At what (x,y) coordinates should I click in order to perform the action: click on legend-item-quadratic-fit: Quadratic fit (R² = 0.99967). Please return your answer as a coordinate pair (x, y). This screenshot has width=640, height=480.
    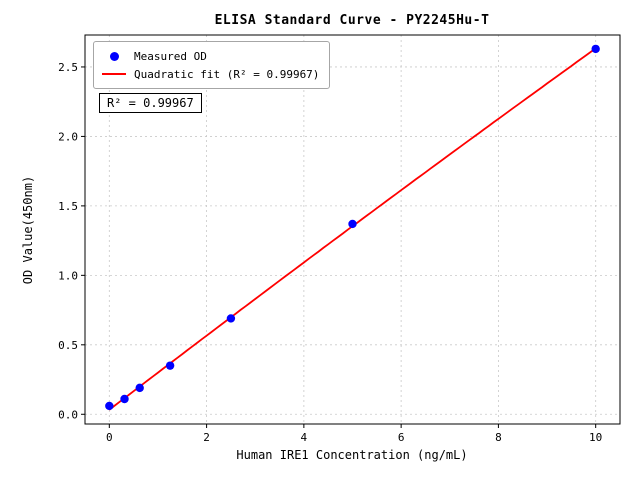
    Looking at the image, I should click on (209, 74).